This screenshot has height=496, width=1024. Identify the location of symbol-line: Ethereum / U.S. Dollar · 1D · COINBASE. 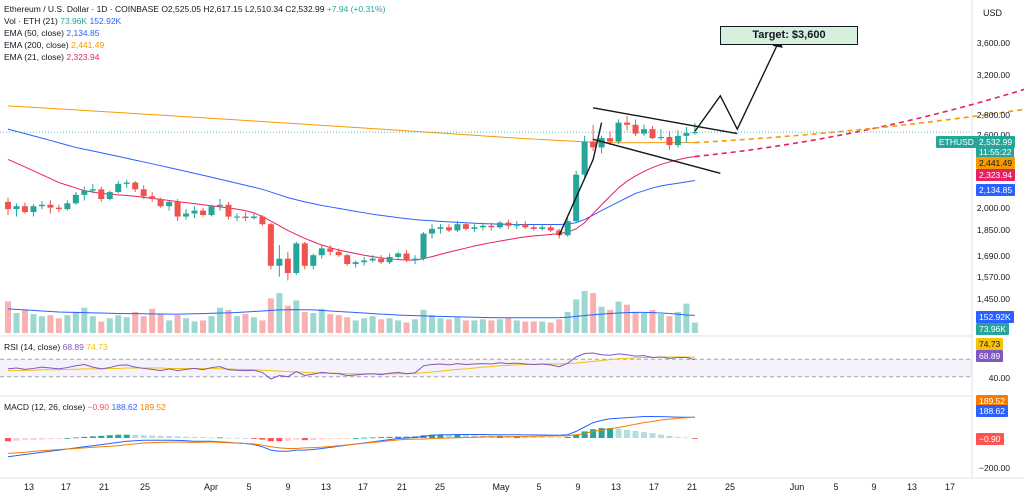
(81, 9).